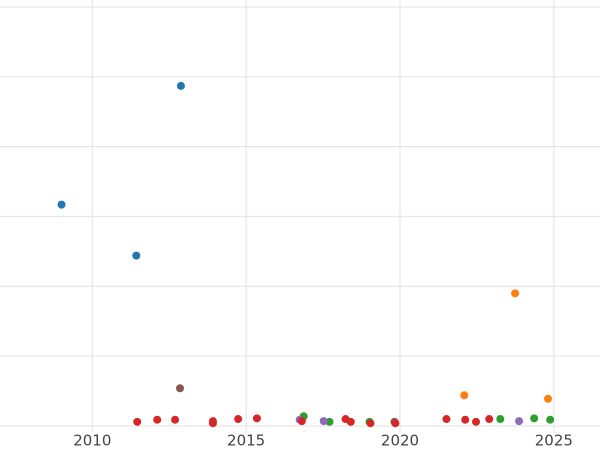 The height and width of the screenshot is (450, 600). Describe the element at coordinates (246, 441) in the screenshot. I see `x-tick-label: 2015` at that location.